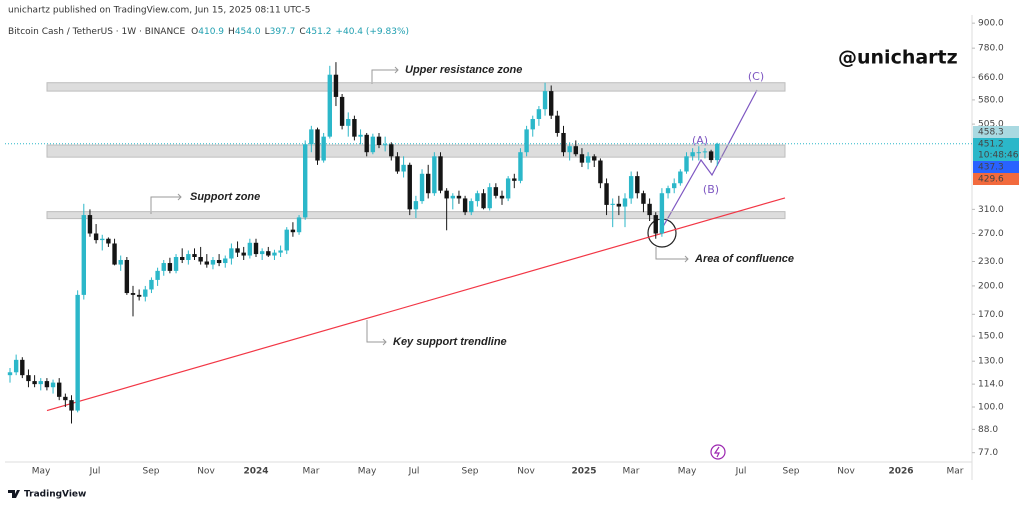 The image size is (1024, 506). What do you see at coordinates (450, 342) in the screenshot?
I see `trendline-label: Key support trendline` at bounding box center [450, 342].